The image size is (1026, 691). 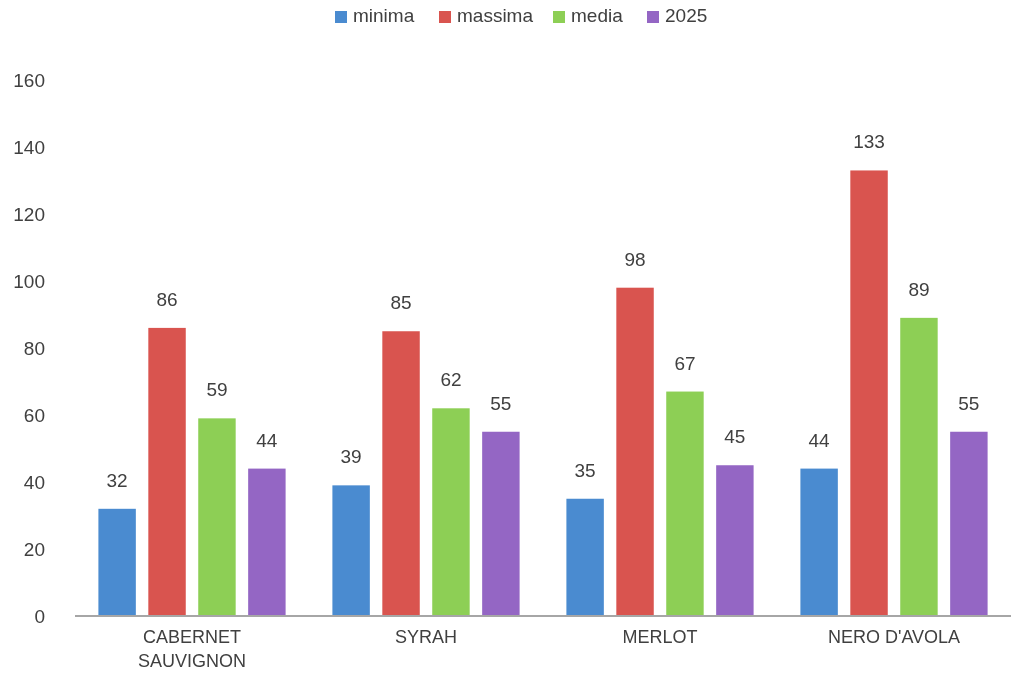 I want to click on y-tick-label: 160, so click(x=29, y=80).